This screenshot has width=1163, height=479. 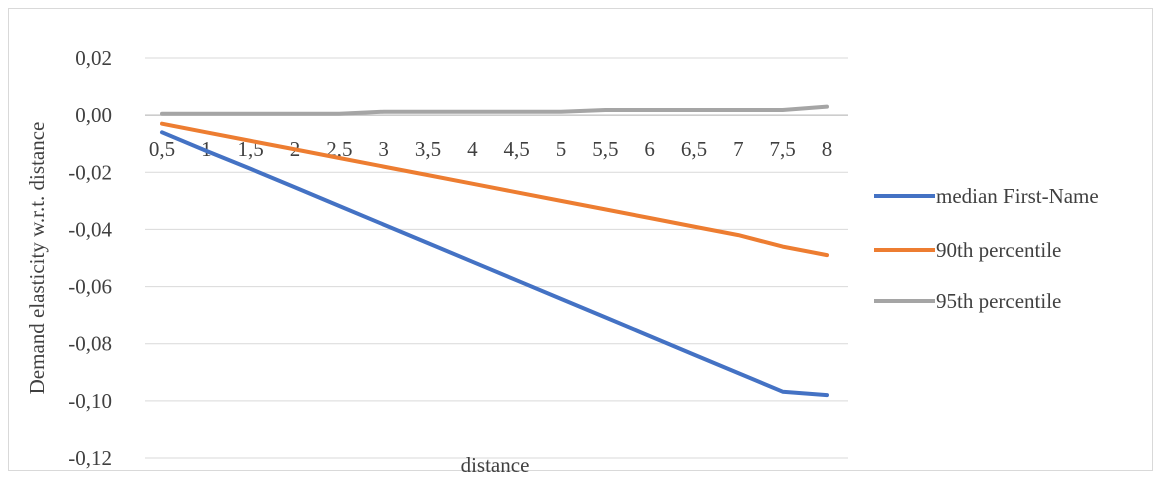 I want to click on legend-label: 90th percentile, so click(x=998, y=250).